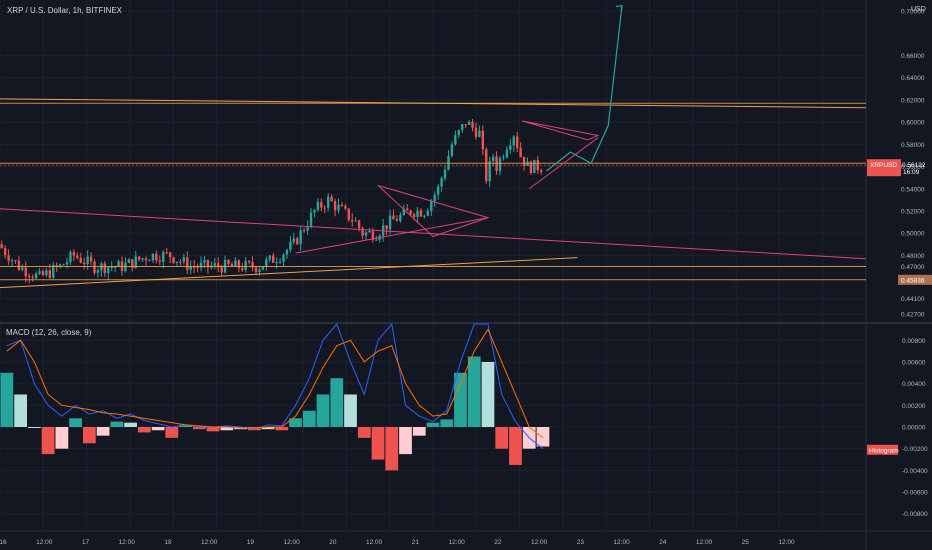 Image resolution: width=932 pixels, height=550 pixels. What do you see at coordinates (333, 542) in the screenshot?
I see `time-tick-label: 20` at bounding box center [333, 542].